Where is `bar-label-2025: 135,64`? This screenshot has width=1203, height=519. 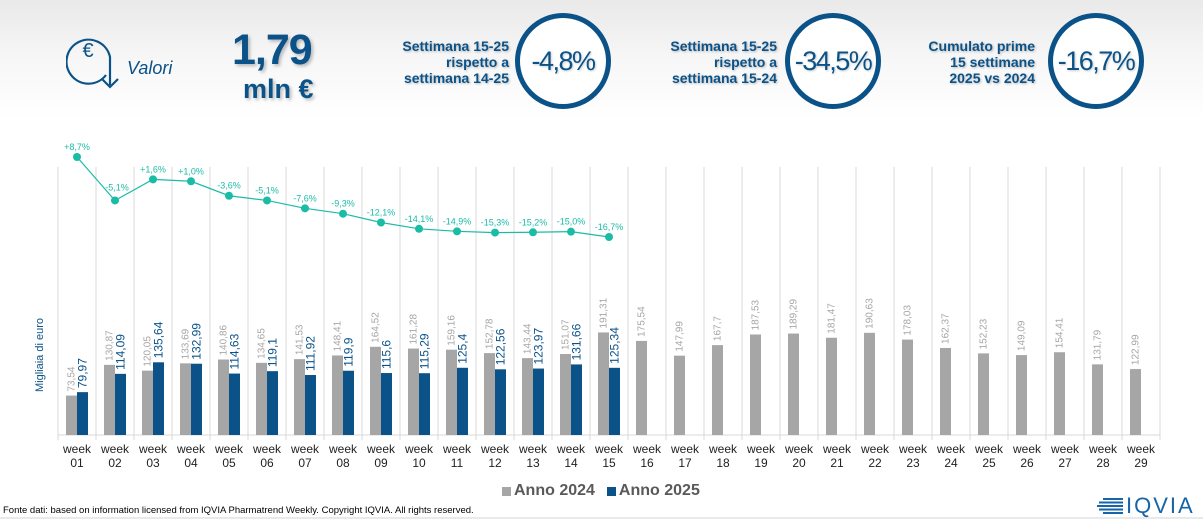 bar-label-2025: 135,64 is located at coordinates (159, 339).